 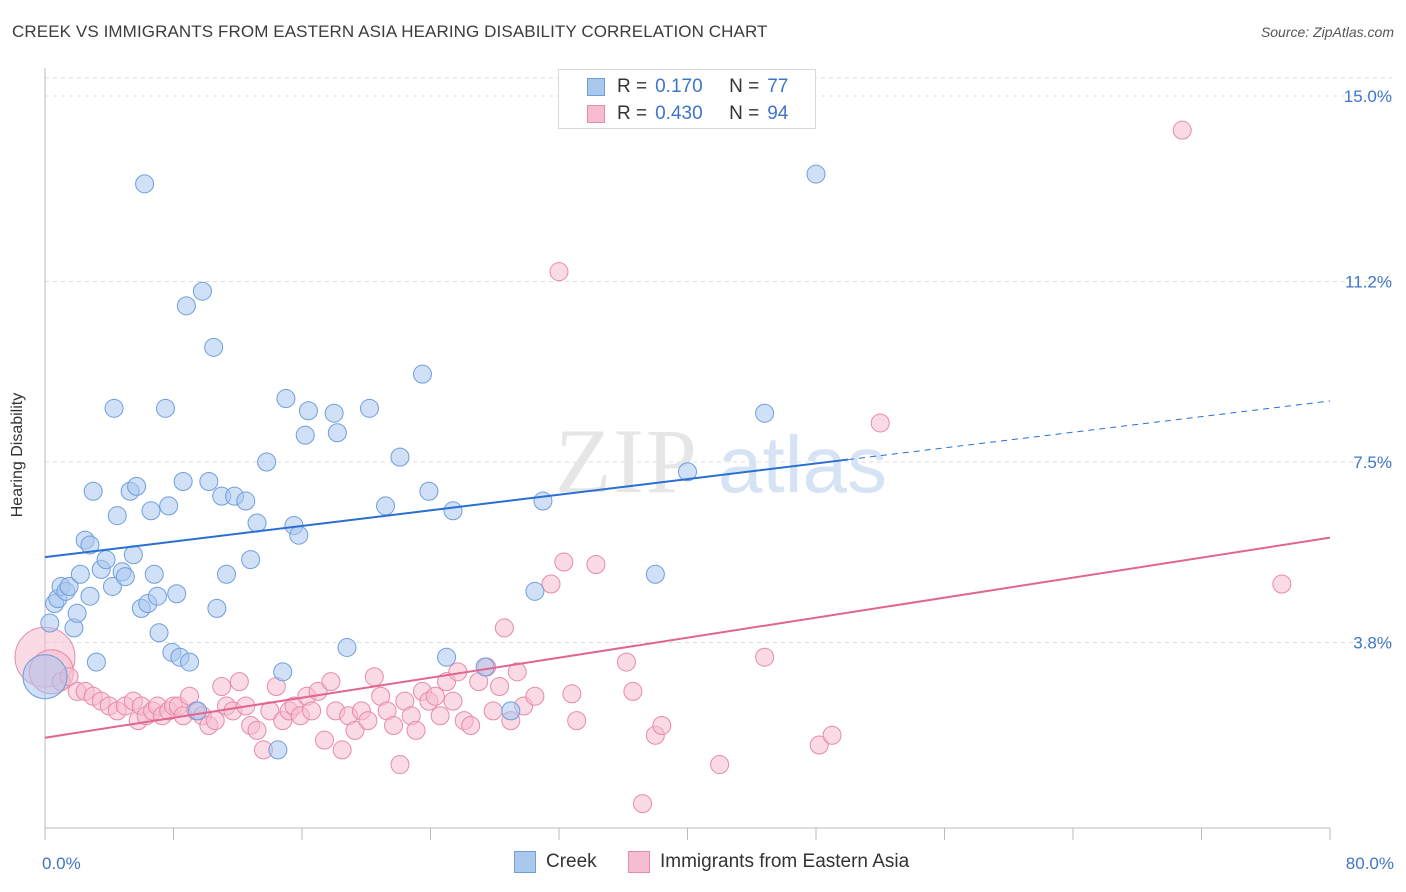 What do you see at coordinates (1327, 32) in the screenshot?
I see `source-label: Source: ZipAtlas.com` at bounding box center [1327, 32].